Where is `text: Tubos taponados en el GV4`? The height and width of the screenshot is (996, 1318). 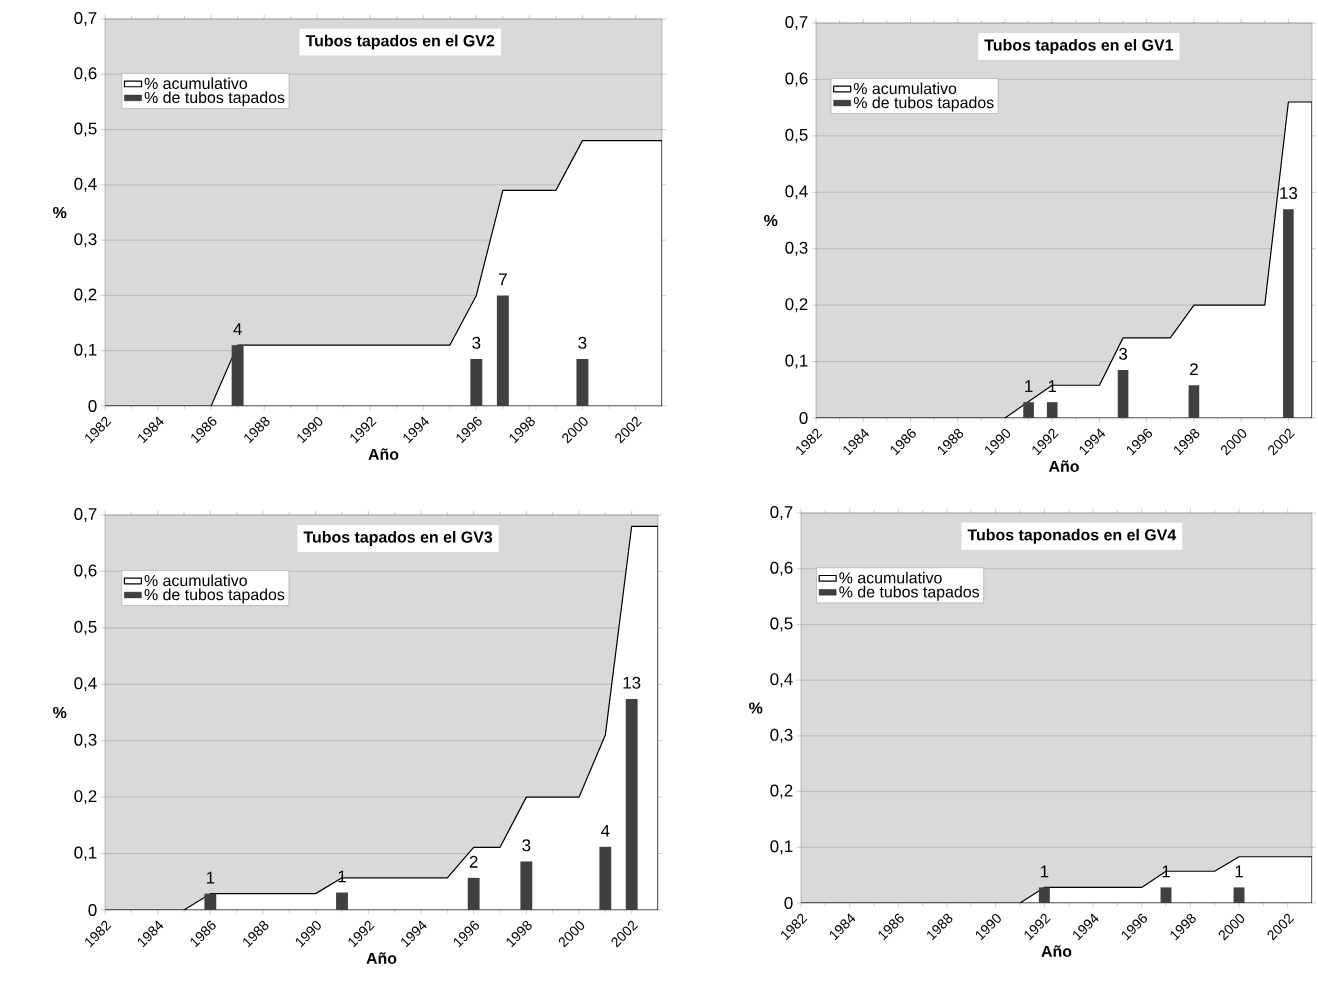
text: Tubos taponados en el GV4 is located at coordinates (1072, 536).